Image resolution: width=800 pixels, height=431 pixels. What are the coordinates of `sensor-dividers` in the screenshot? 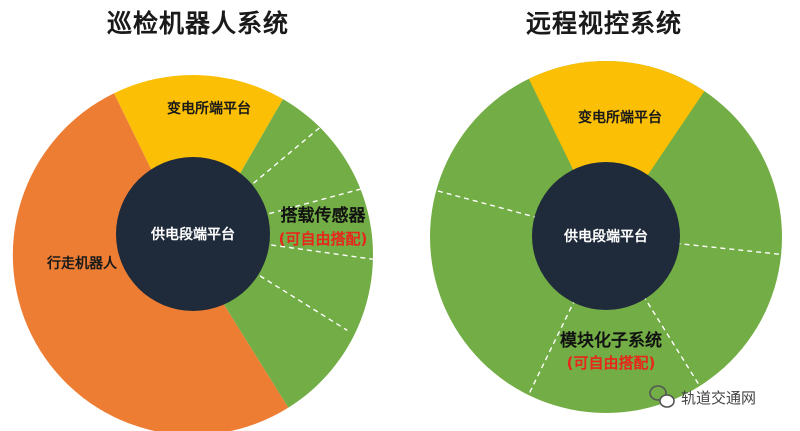 It's located at (310, 223).